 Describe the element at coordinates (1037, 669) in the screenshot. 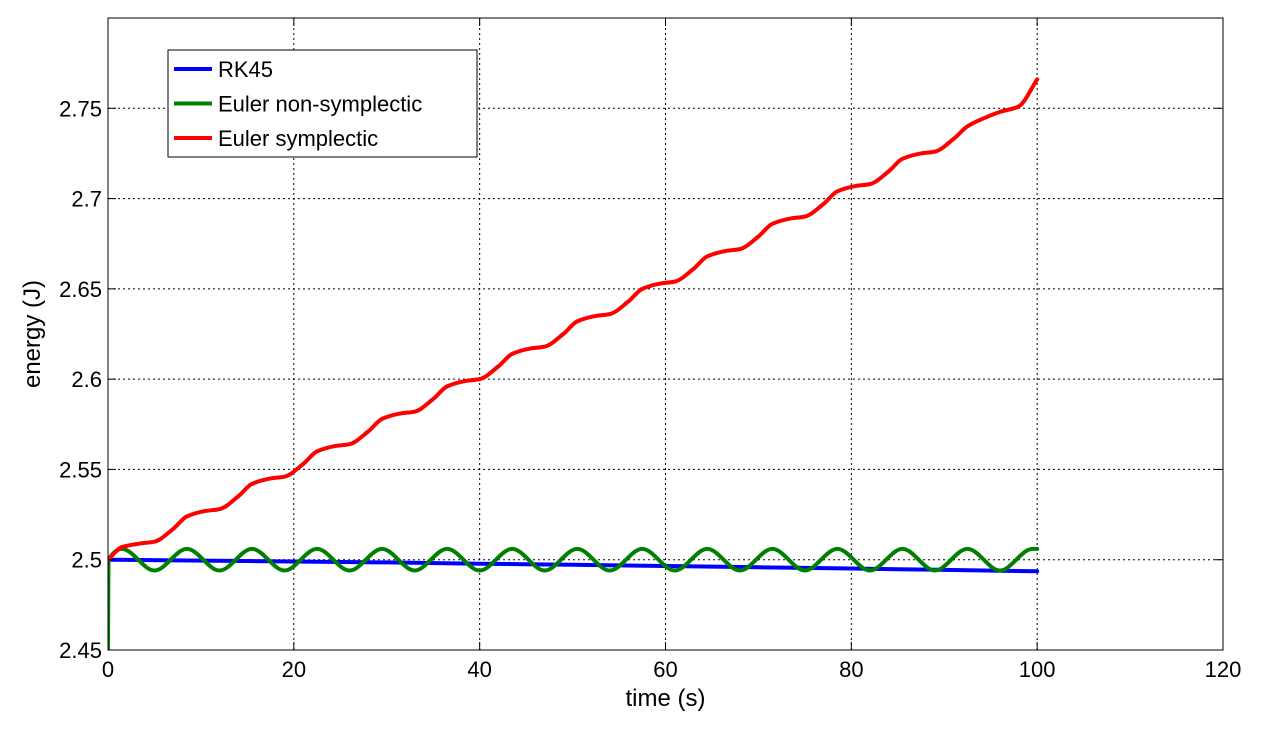

I see `x-tick-label: 100` at that location.